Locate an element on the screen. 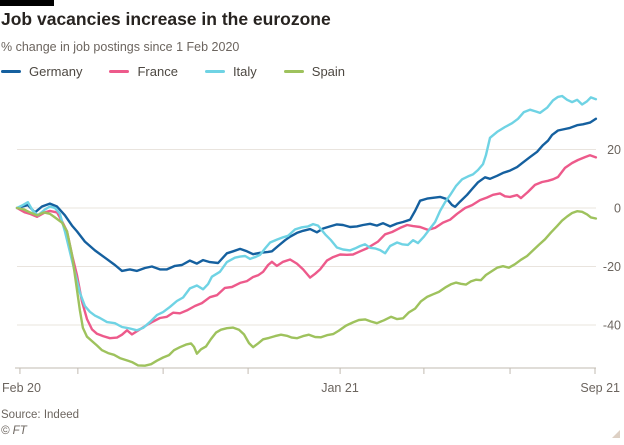 Image resolution: width=624 pixels, height=445 pixels. ft-copyright: © FT is located at coordinates (14, 431).